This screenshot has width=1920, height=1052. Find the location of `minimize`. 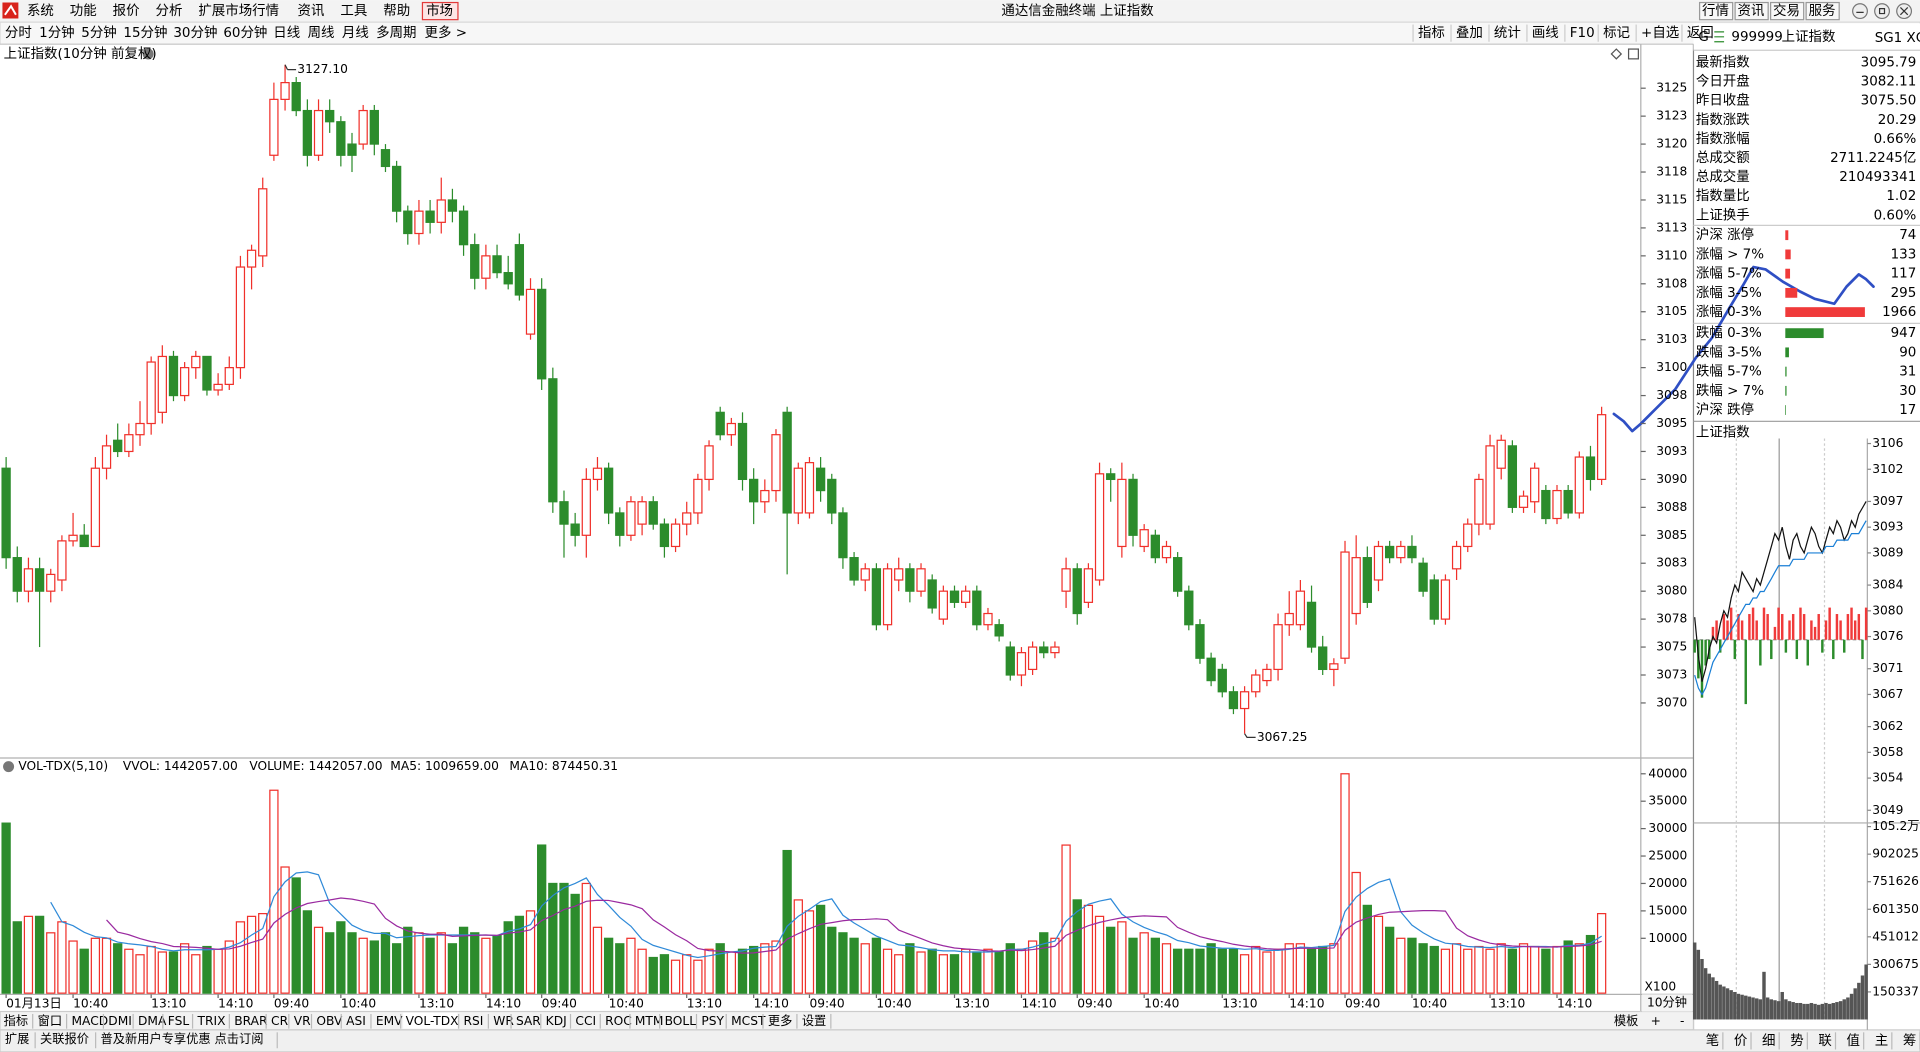

minimize is located at coordinates (1860, 11).